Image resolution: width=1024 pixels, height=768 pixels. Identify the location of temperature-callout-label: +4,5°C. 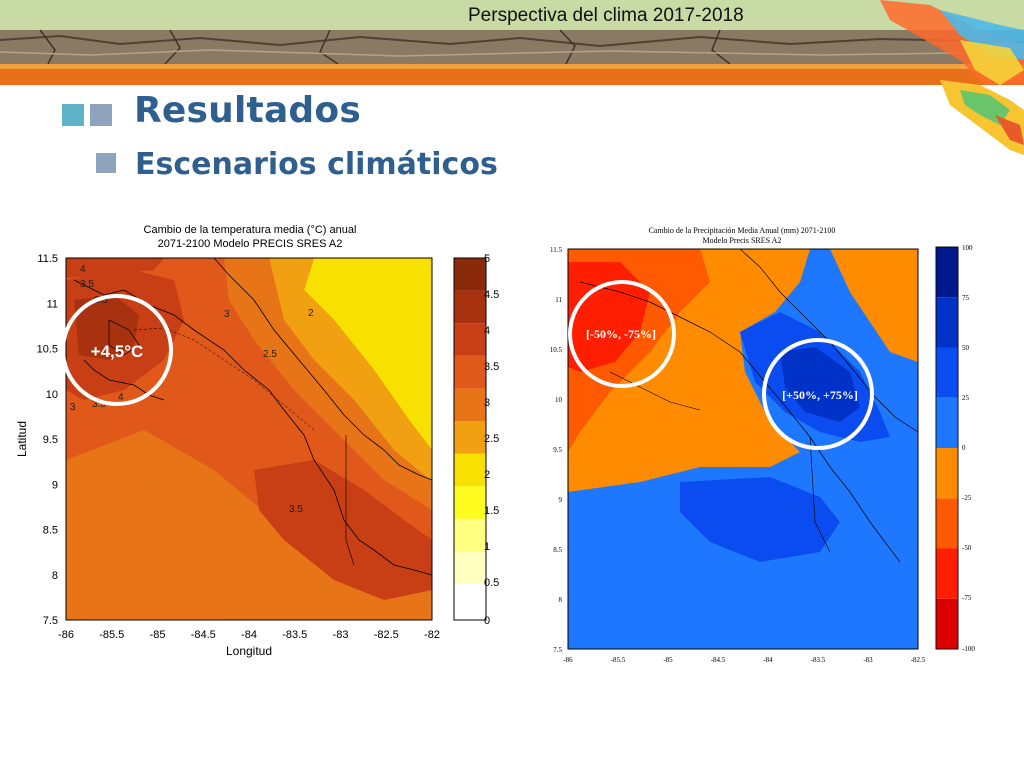
(117, 351).